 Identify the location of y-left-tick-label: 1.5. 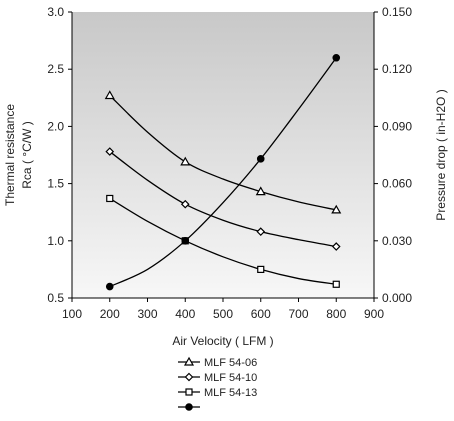
(55, 184).